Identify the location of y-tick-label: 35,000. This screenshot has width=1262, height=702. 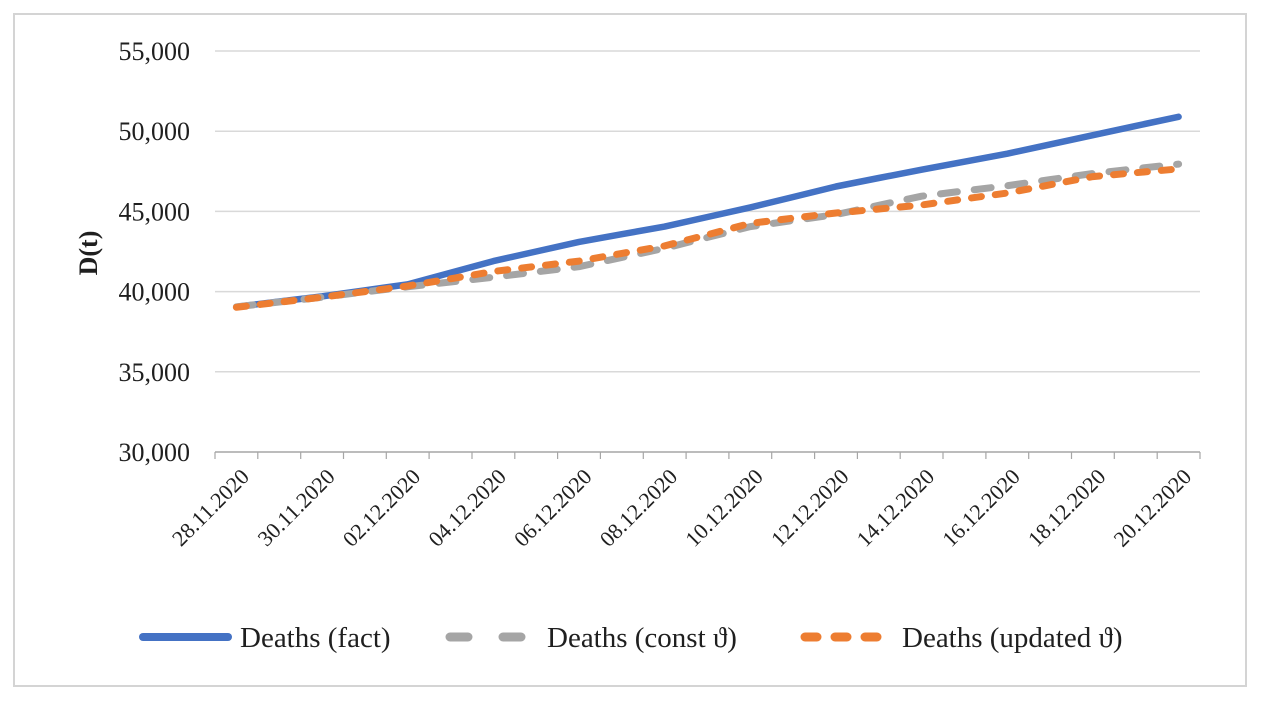
(155, 372).